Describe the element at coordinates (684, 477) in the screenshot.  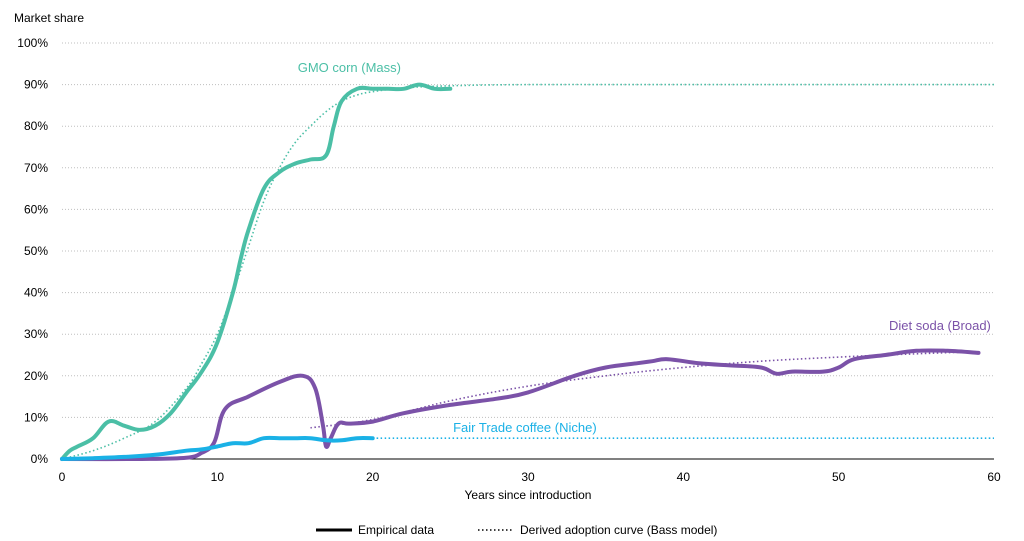
I see `x-tick-label: 40` at that location.